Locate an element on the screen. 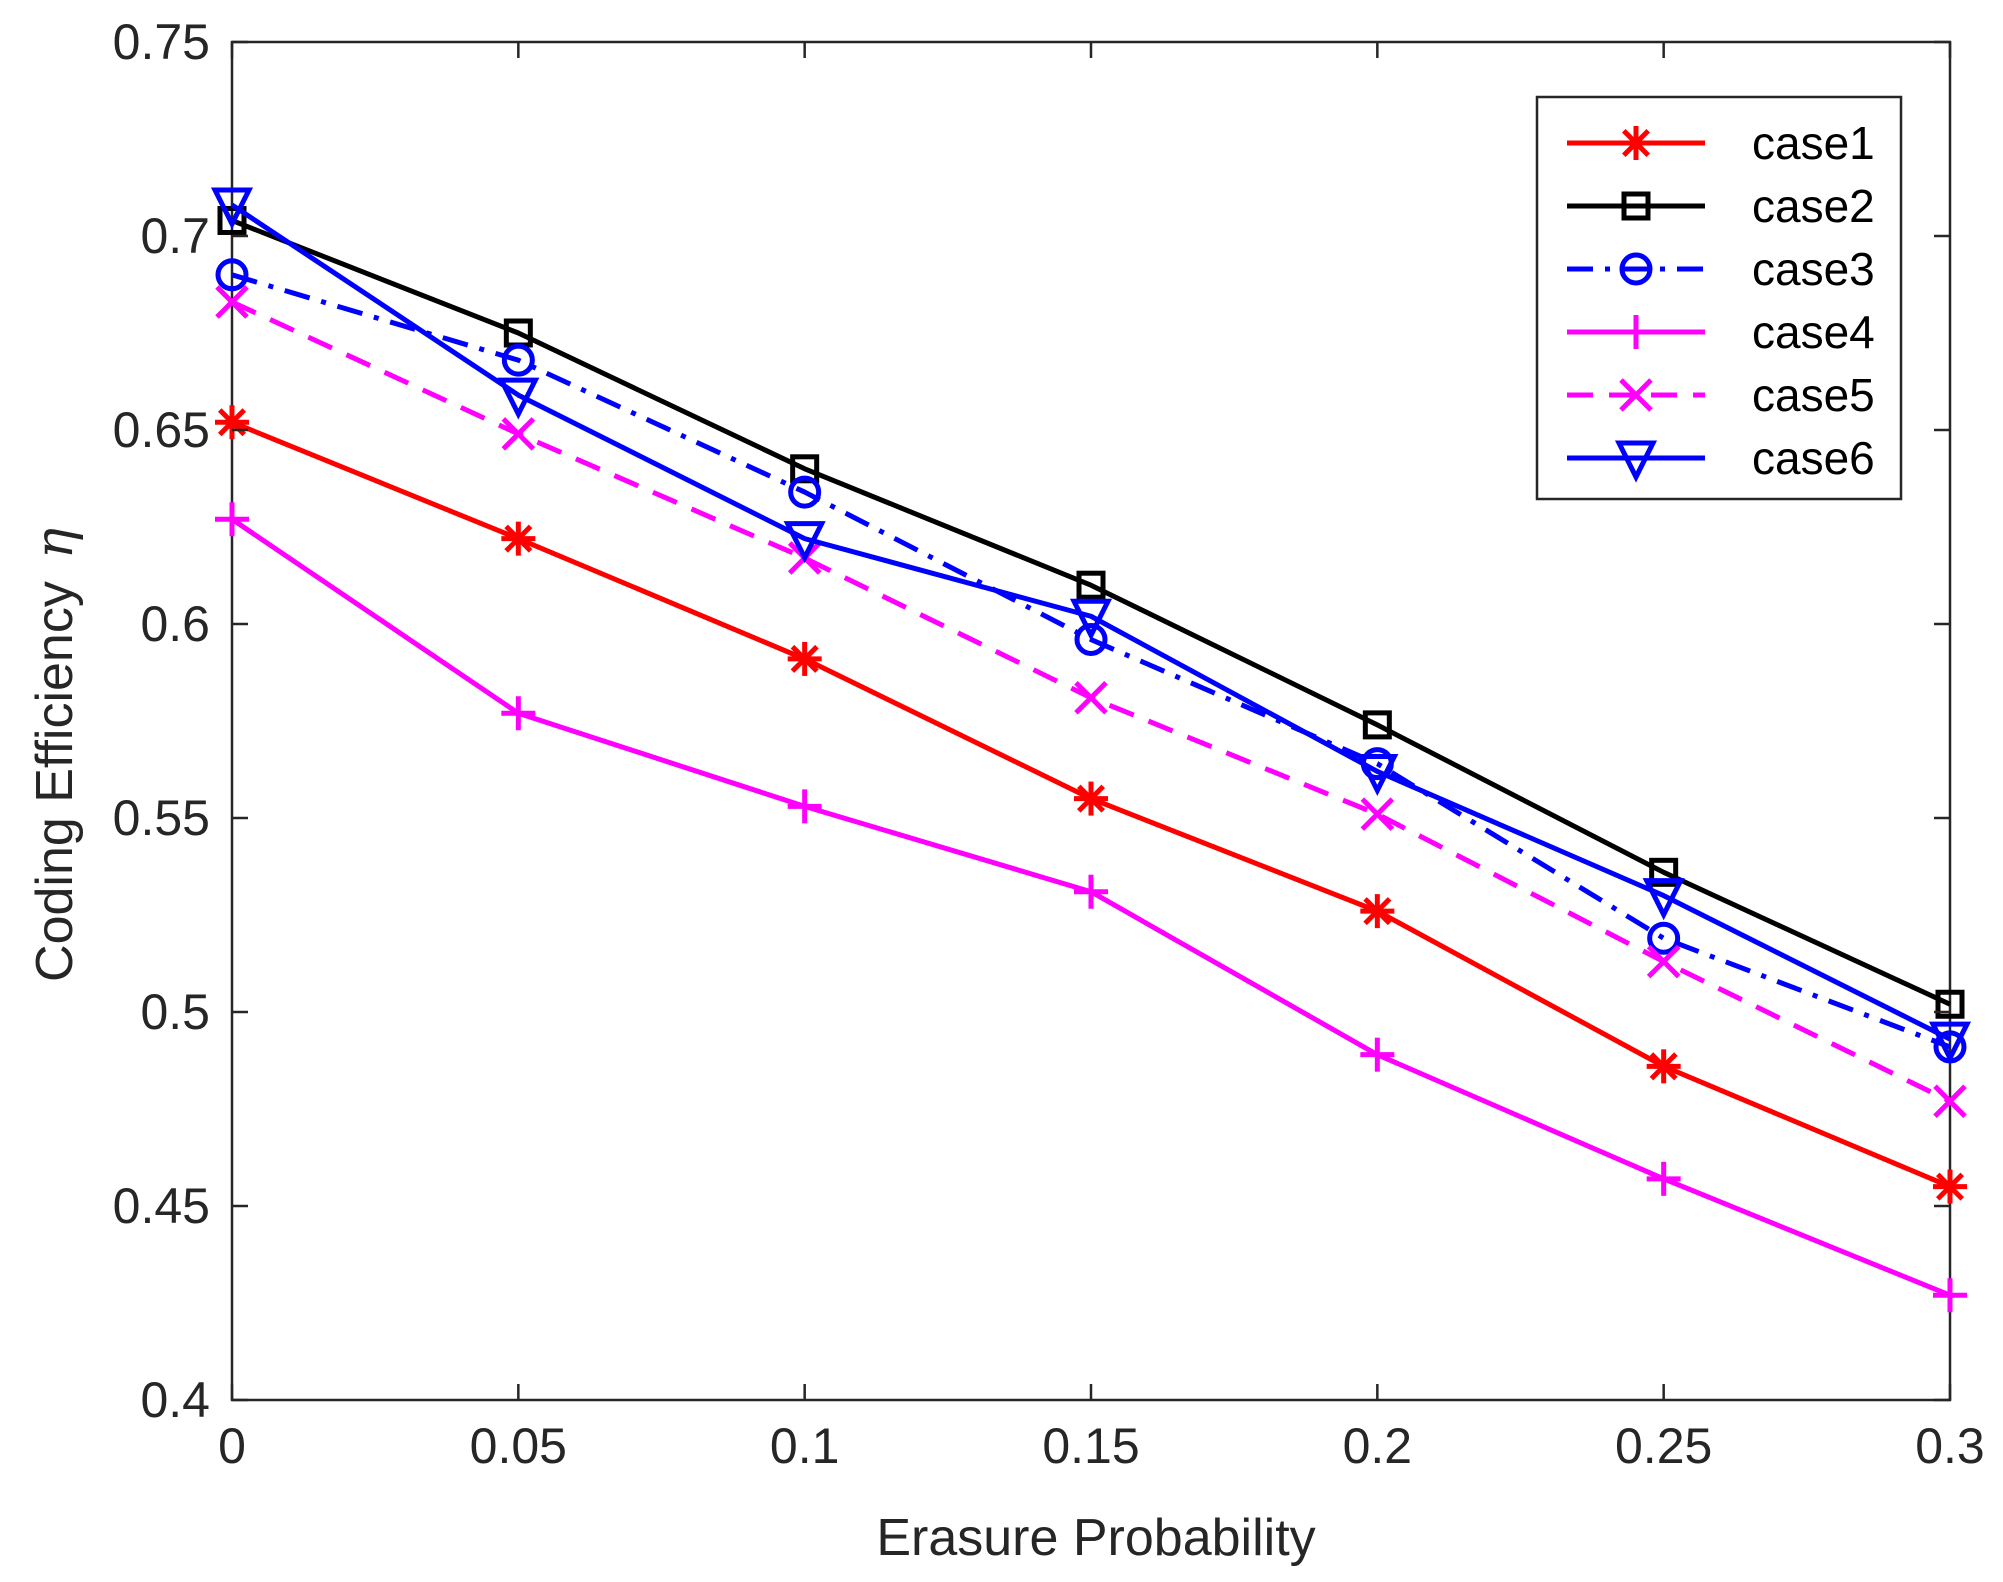  legend-label: case6 is located at coordinates (1813, 458).